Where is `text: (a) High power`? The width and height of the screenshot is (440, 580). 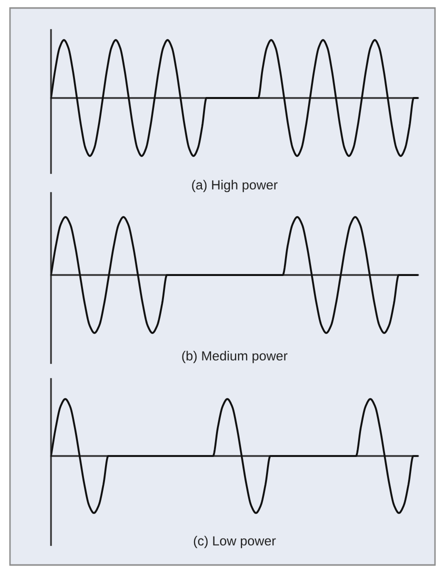 text: (a) High power is located at coordinates (235, 186).